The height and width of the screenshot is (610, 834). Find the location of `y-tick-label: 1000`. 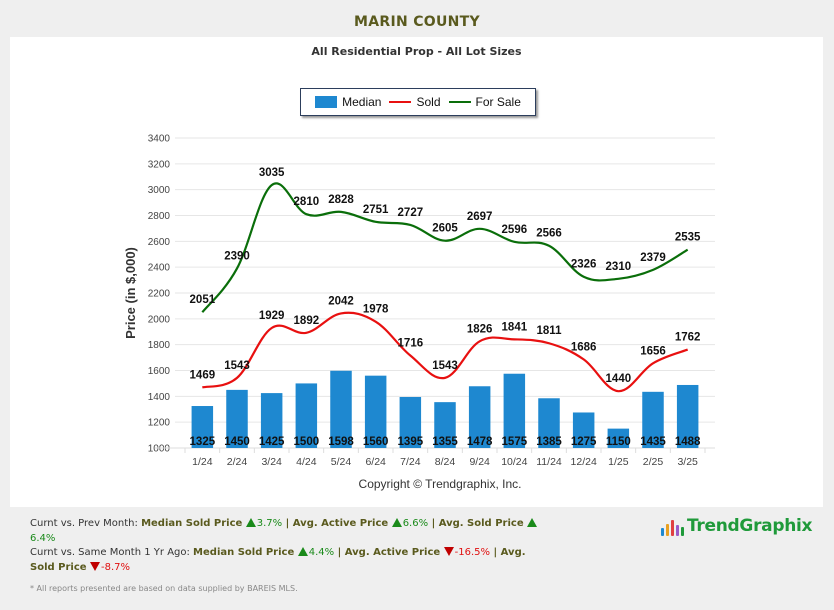

y-tick-label: 1000 is located at coordinates (159, 449).